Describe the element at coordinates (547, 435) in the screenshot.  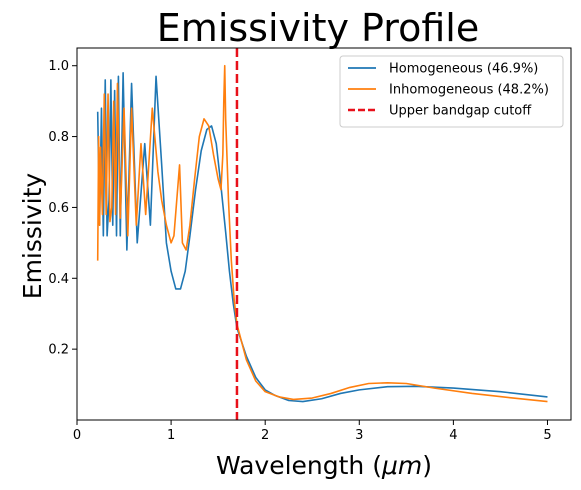
I see `x-tick-label: 5` at that location.